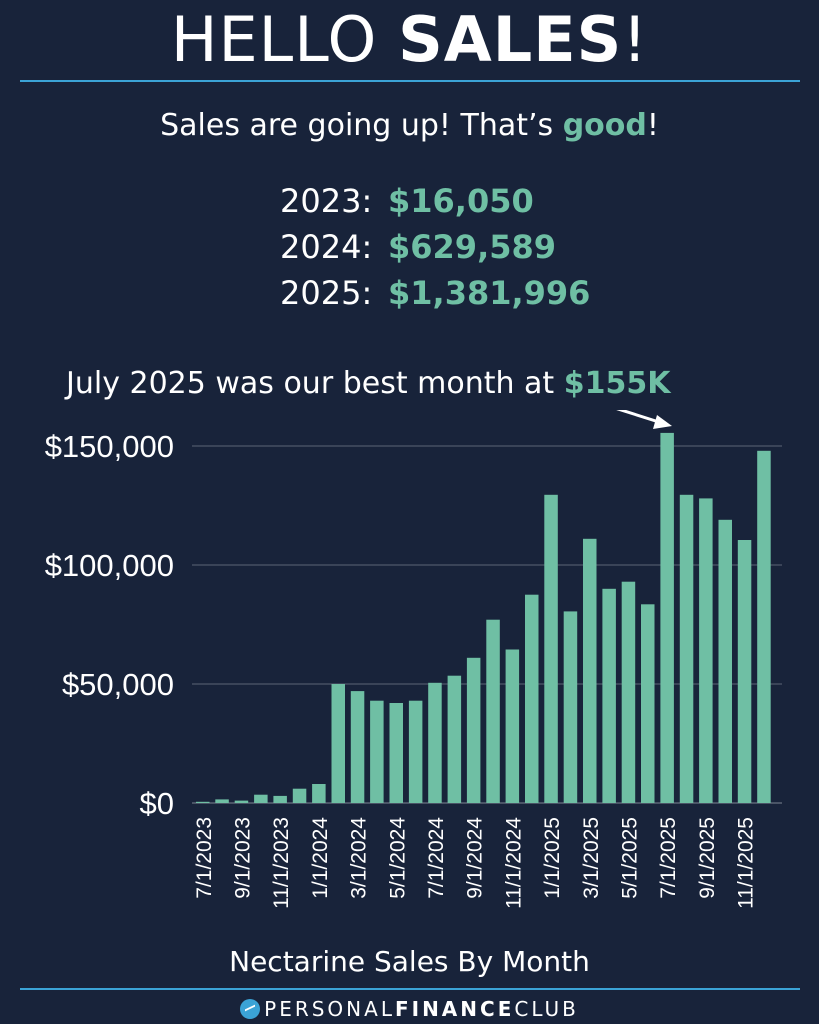 The height and width of the screenshot is (1024, 819). I want to click on title-sales: SALES, so click(510, 39).